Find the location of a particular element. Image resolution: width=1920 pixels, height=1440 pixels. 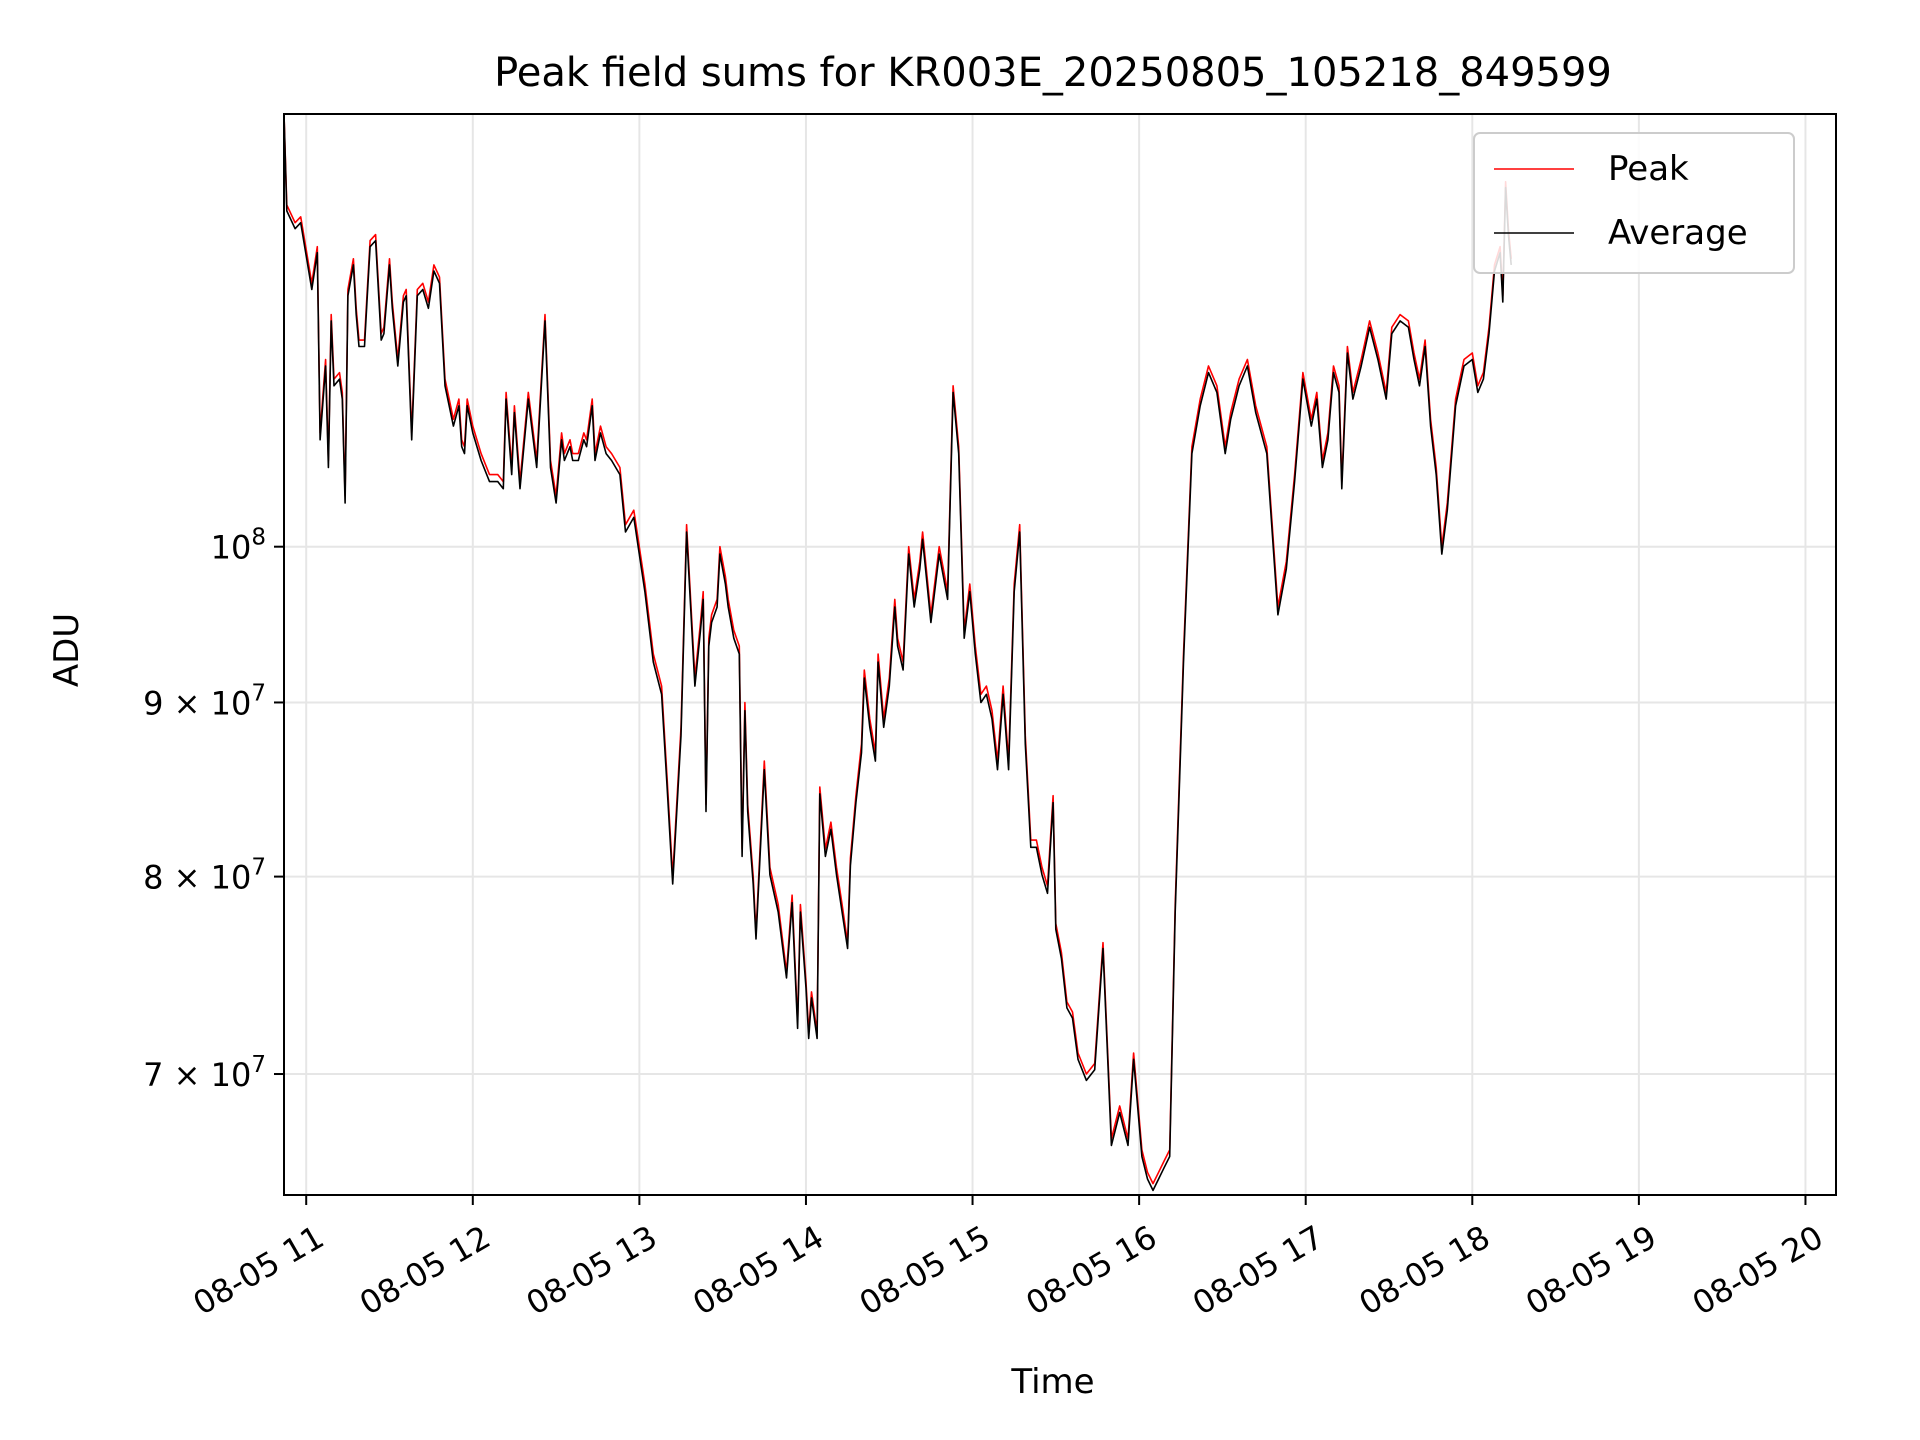

y-tick-label: 7 × 107 is located at coordinates (204, 1073).